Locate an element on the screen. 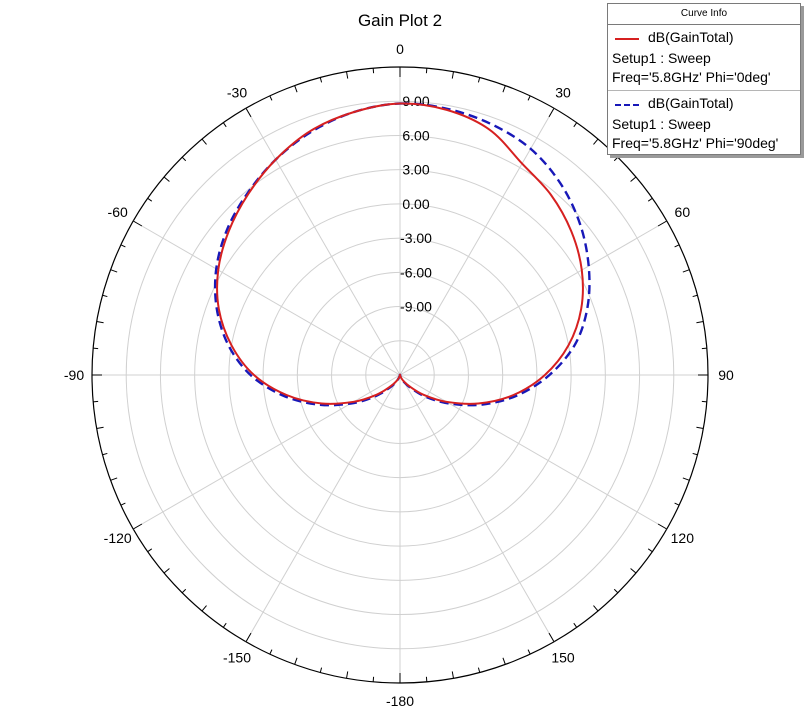  angle-label: 0 is located at coordinates (400, 49).